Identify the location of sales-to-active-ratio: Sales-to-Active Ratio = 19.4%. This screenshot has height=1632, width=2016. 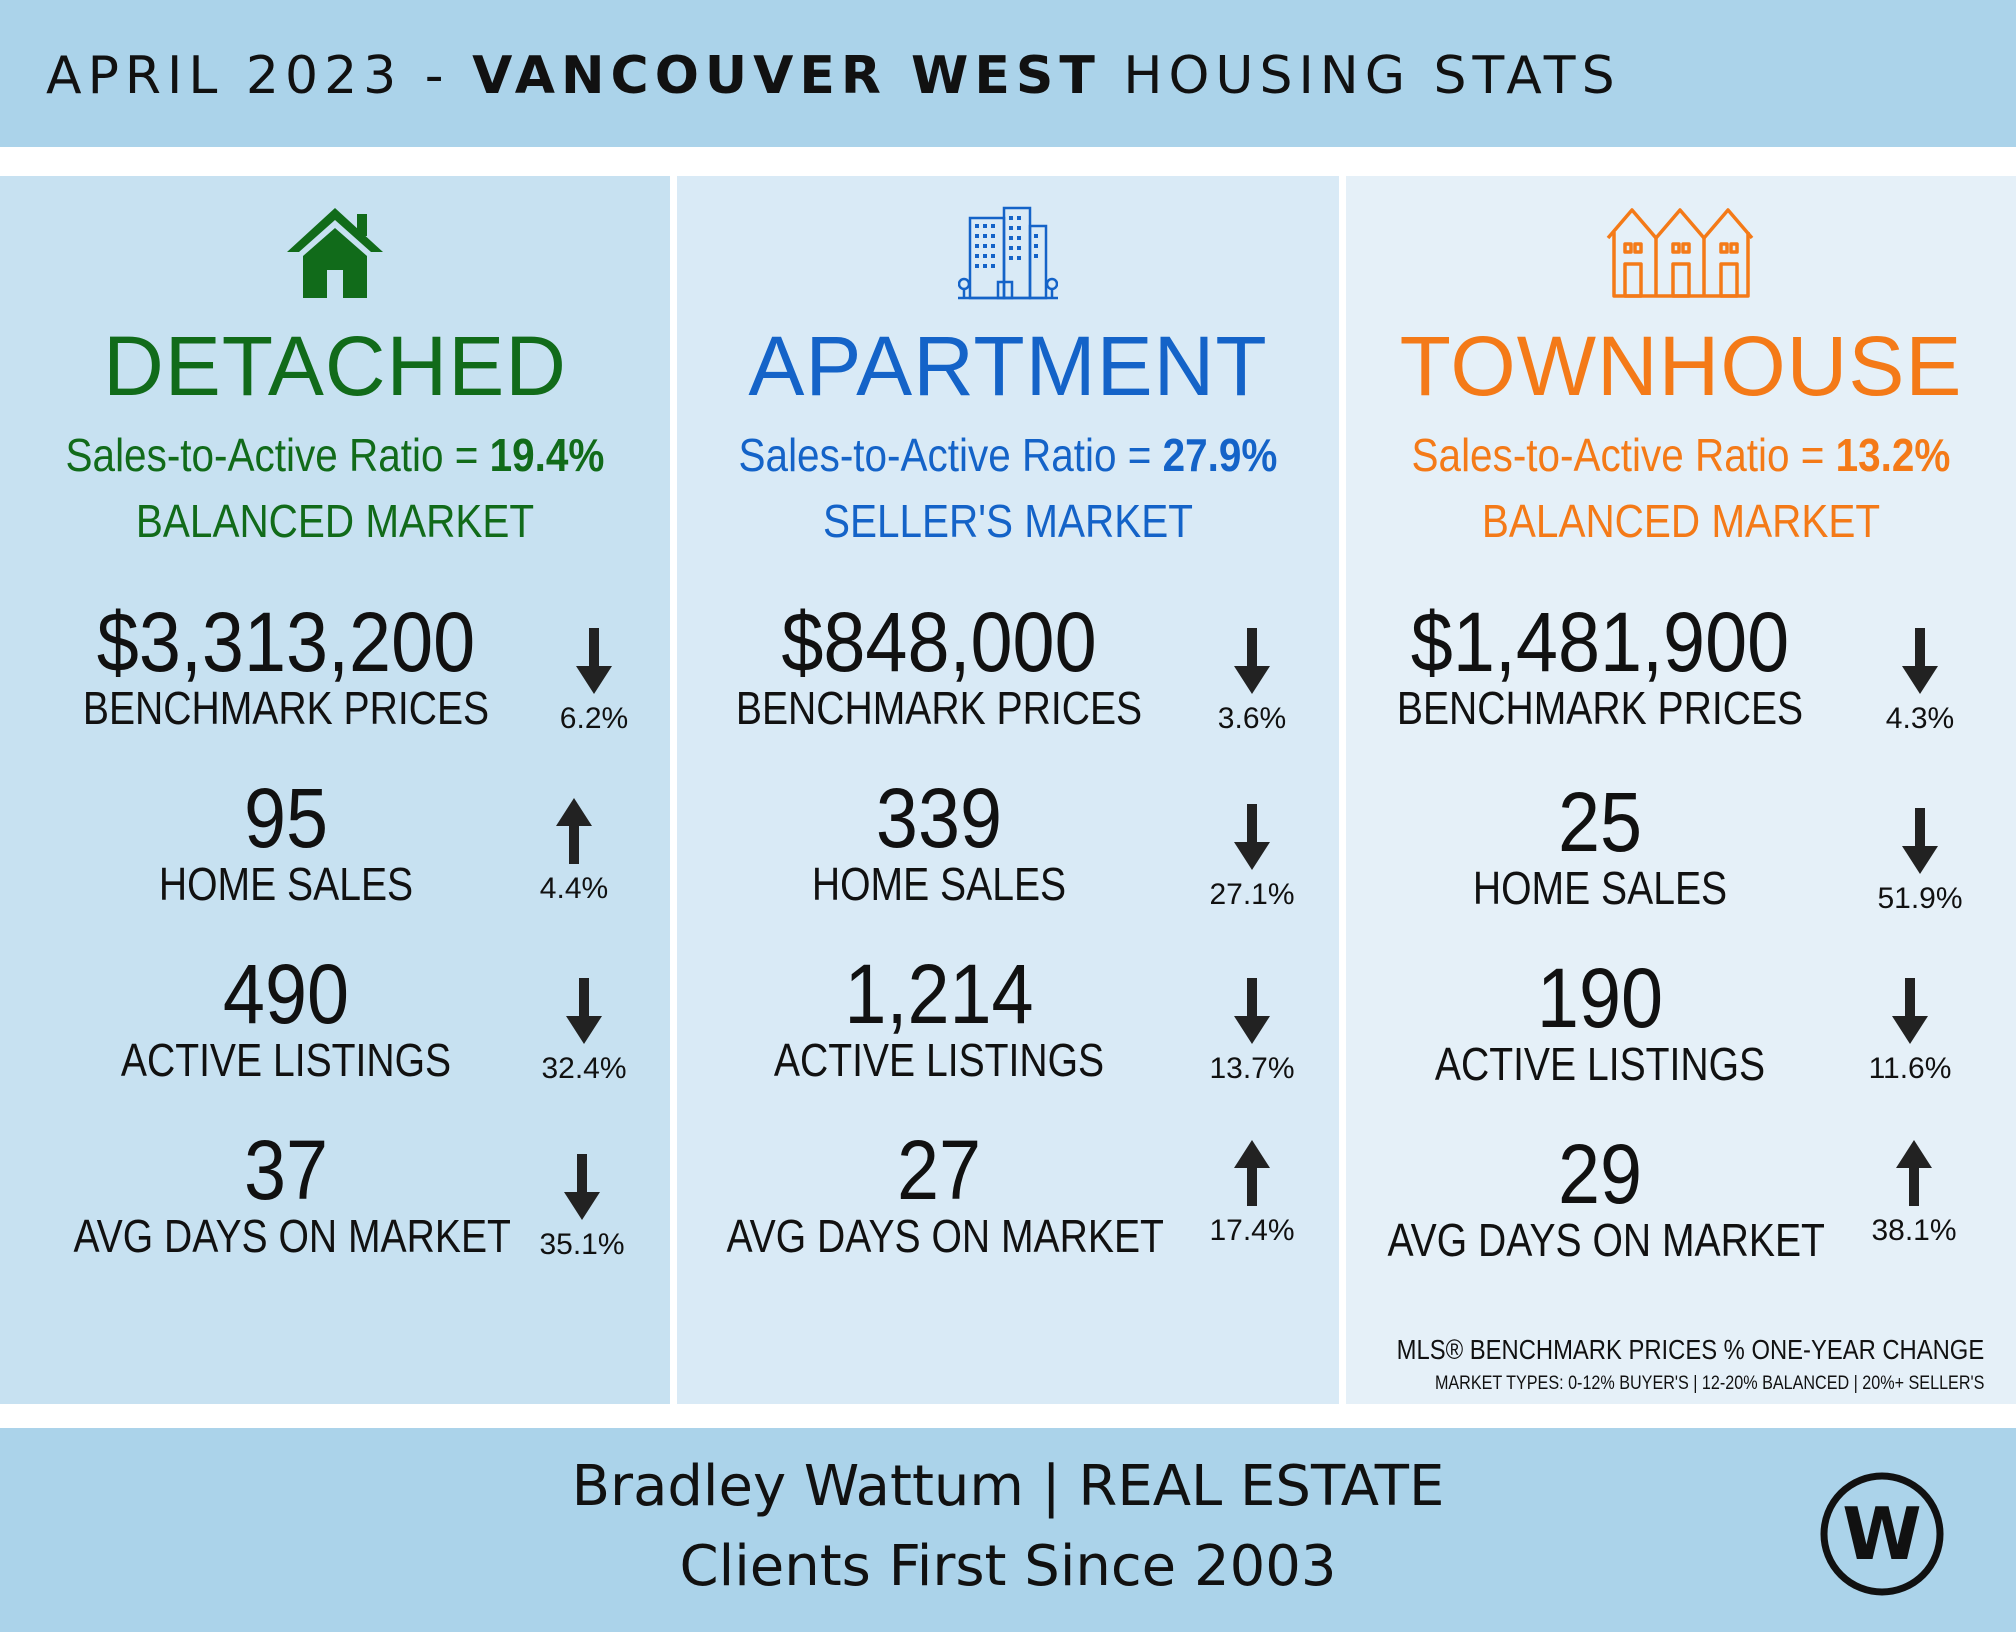
(335, 455).